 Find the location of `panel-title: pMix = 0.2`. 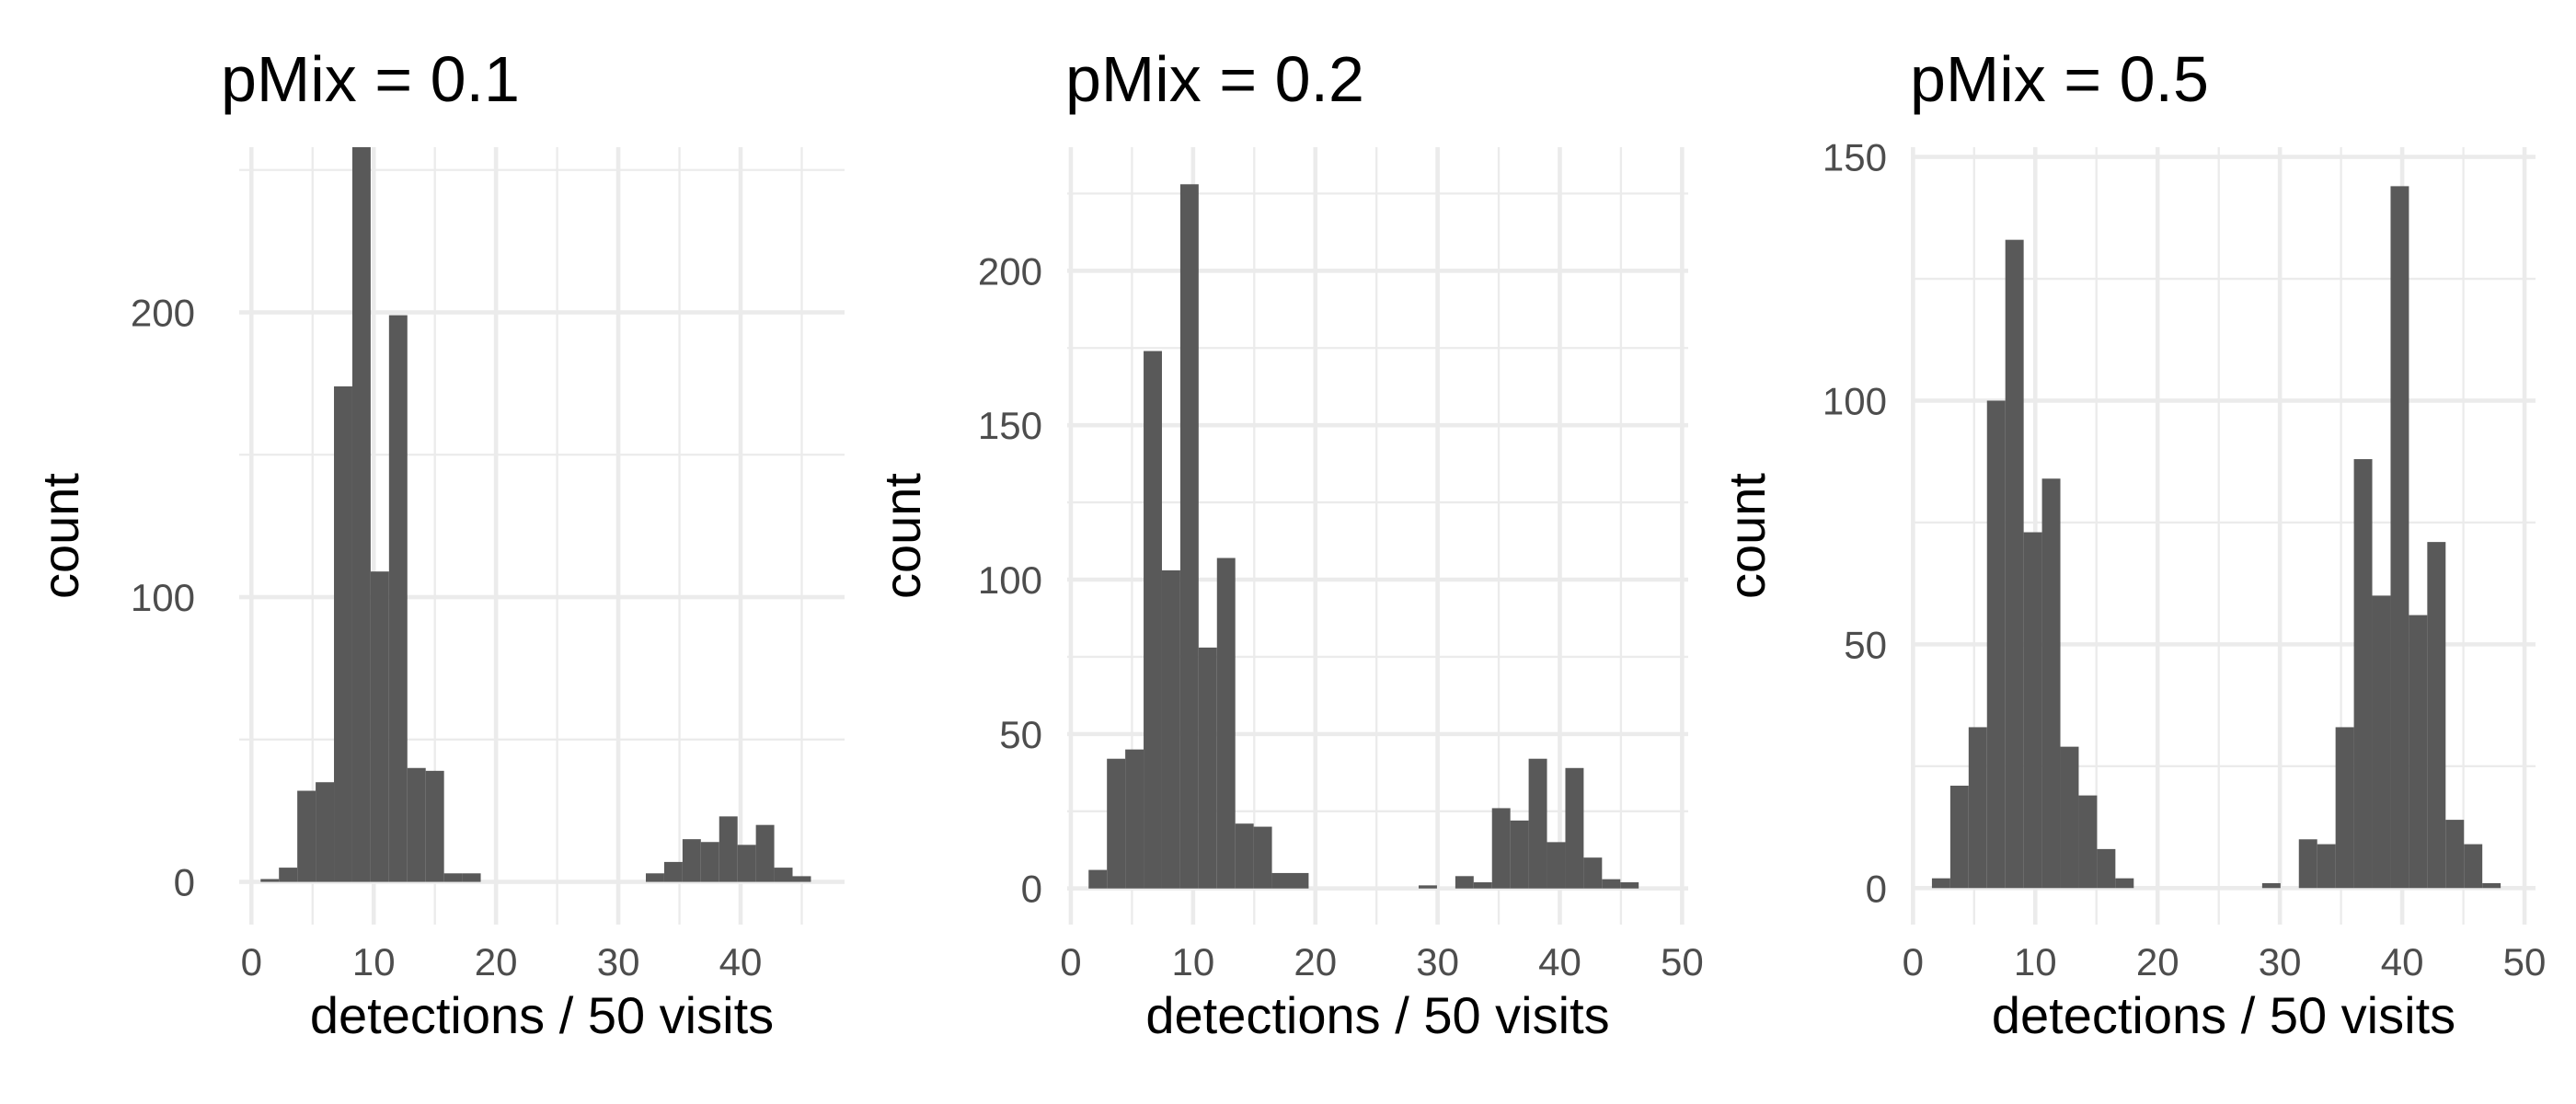

panel-title: pMix = 0.2 is located at coordinates (1214, 79).